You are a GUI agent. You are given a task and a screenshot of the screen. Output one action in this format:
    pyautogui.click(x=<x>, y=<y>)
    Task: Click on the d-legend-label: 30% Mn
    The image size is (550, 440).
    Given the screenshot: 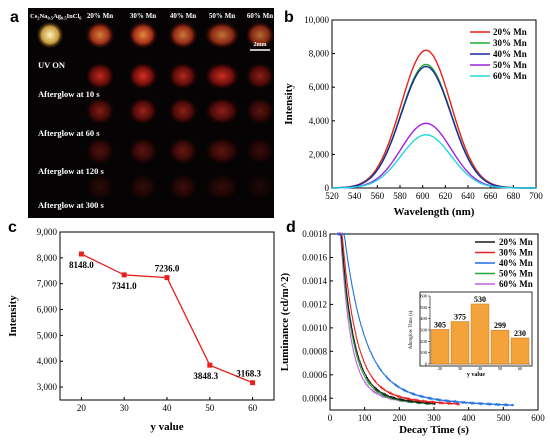 What is the action you would take?
    pyautogui.click(x=516, y=253)
    